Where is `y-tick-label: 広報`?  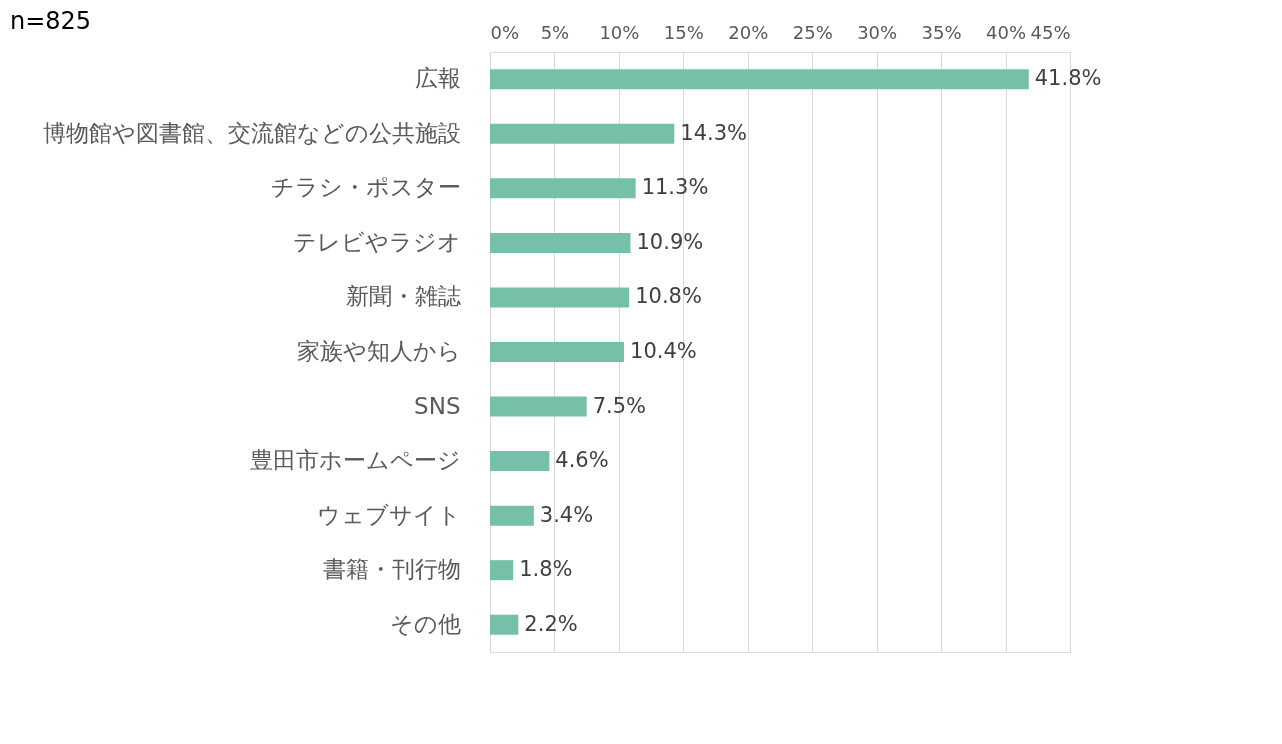 y-tick-label: 広報 is located at coordinates (437, 78).